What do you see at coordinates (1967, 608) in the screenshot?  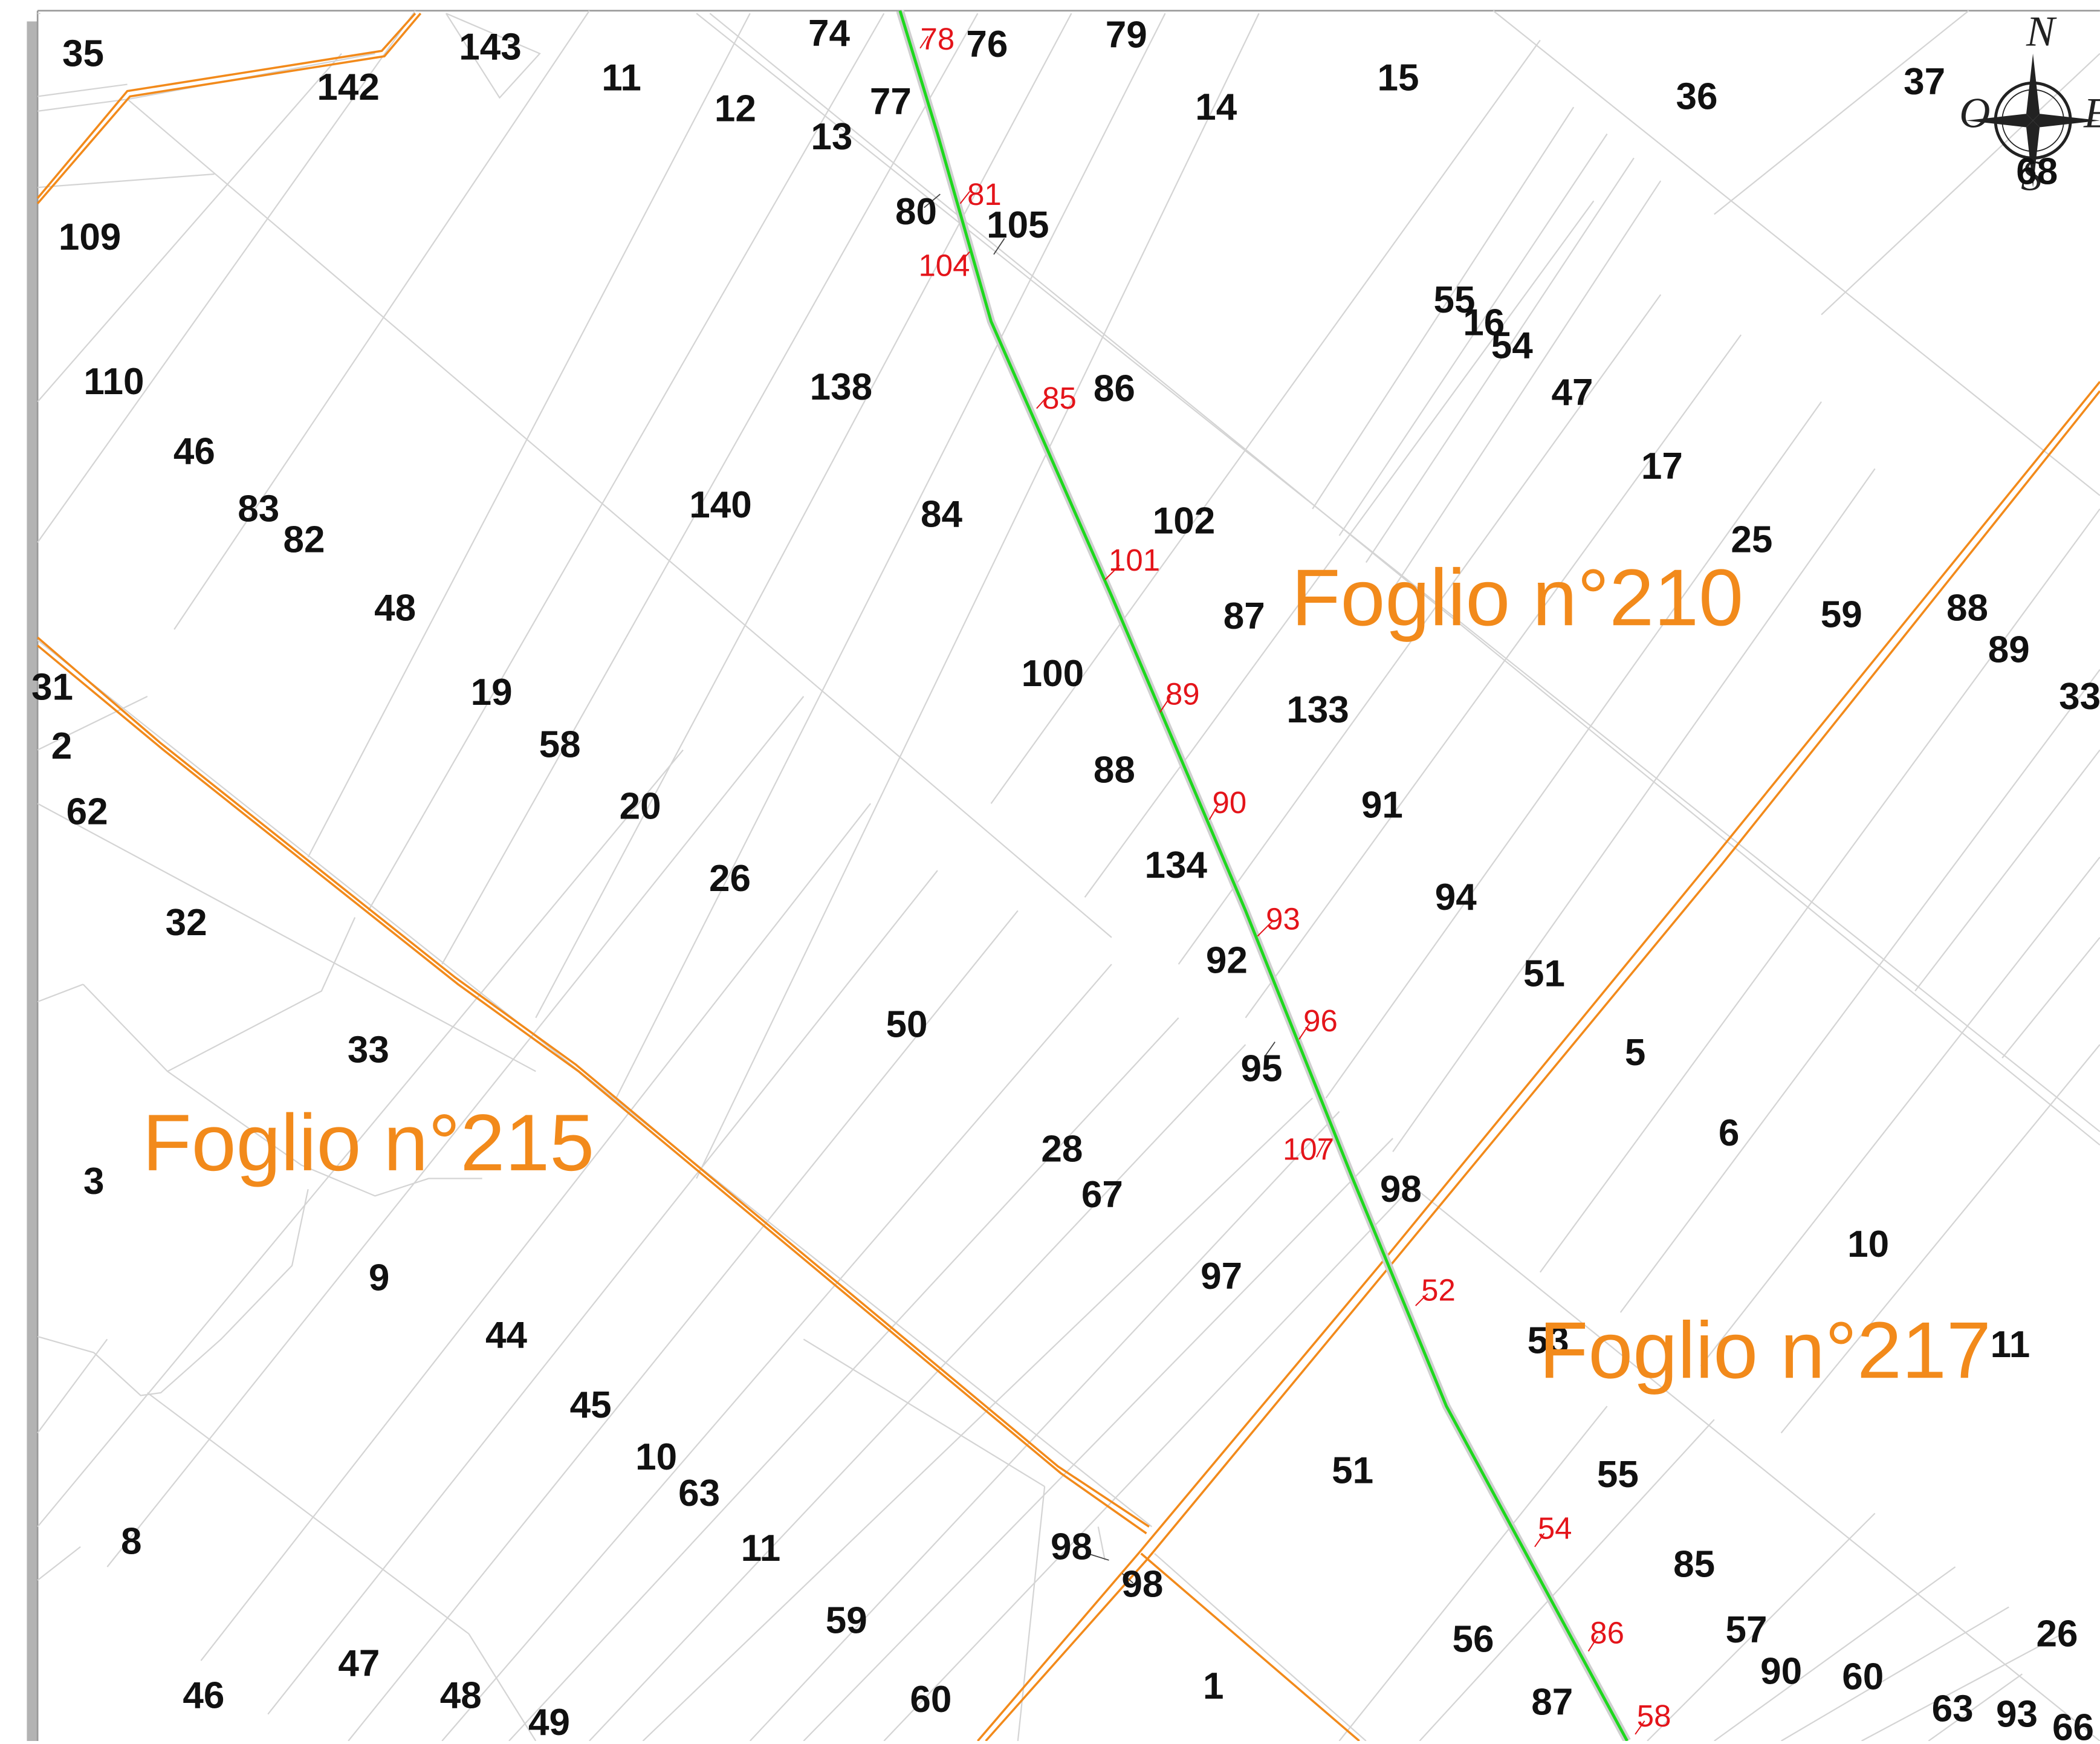 I see `parcel-number: 88` at bounding box center [1967, 608].